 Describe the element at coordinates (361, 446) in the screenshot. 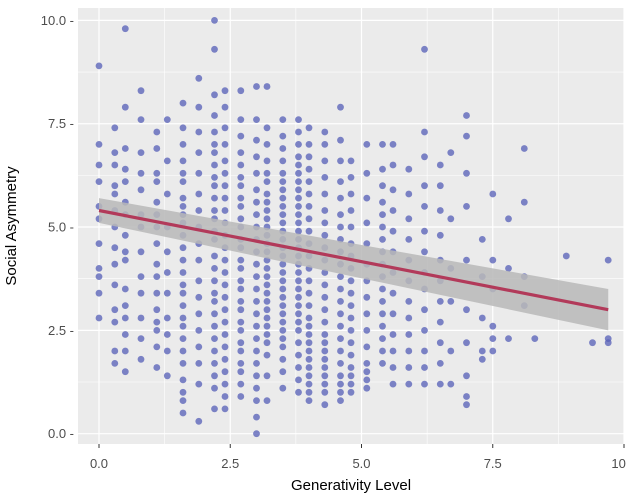

I see `x-axis-ticks` at that location.